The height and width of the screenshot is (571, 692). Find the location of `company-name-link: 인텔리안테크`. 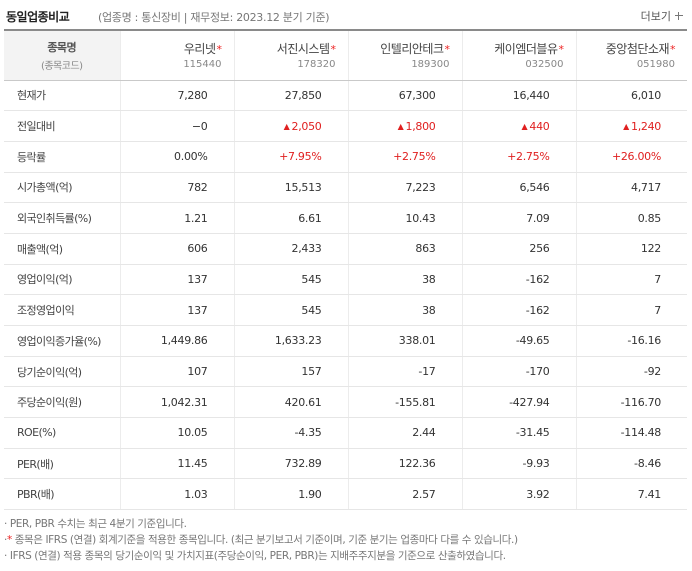

company-name-link: 인텔리안테크 is located at coordinates (412, 49).